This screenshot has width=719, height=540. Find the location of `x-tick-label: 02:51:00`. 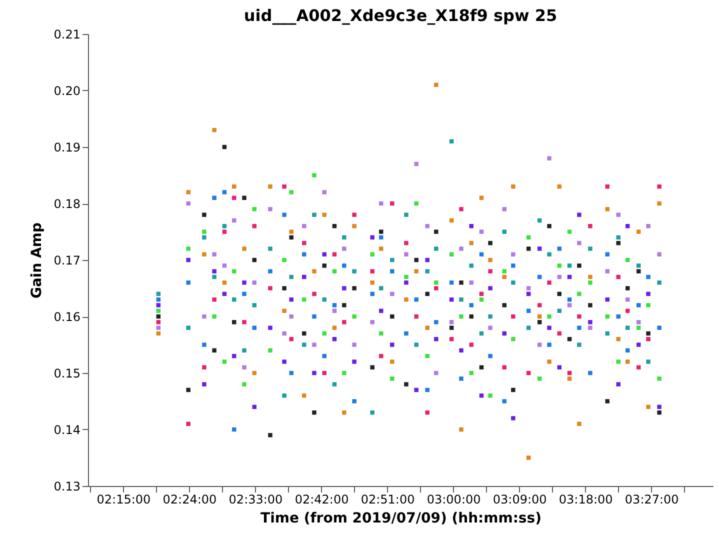

x-tick-label: 02:51:00 is located at coordinates (387, 499).